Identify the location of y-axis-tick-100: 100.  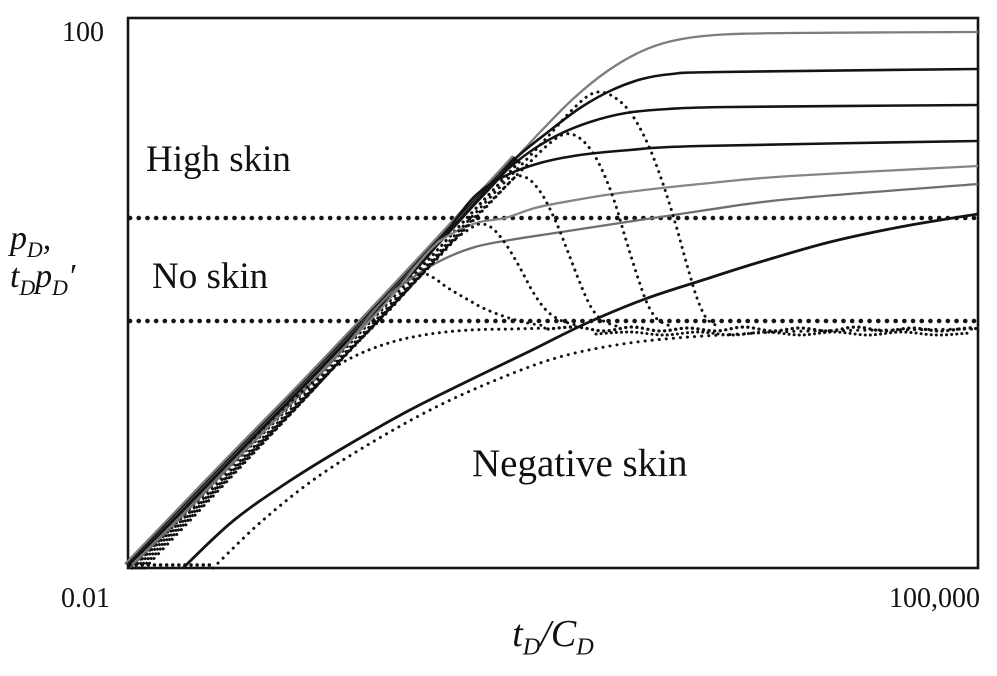
(83, 32).